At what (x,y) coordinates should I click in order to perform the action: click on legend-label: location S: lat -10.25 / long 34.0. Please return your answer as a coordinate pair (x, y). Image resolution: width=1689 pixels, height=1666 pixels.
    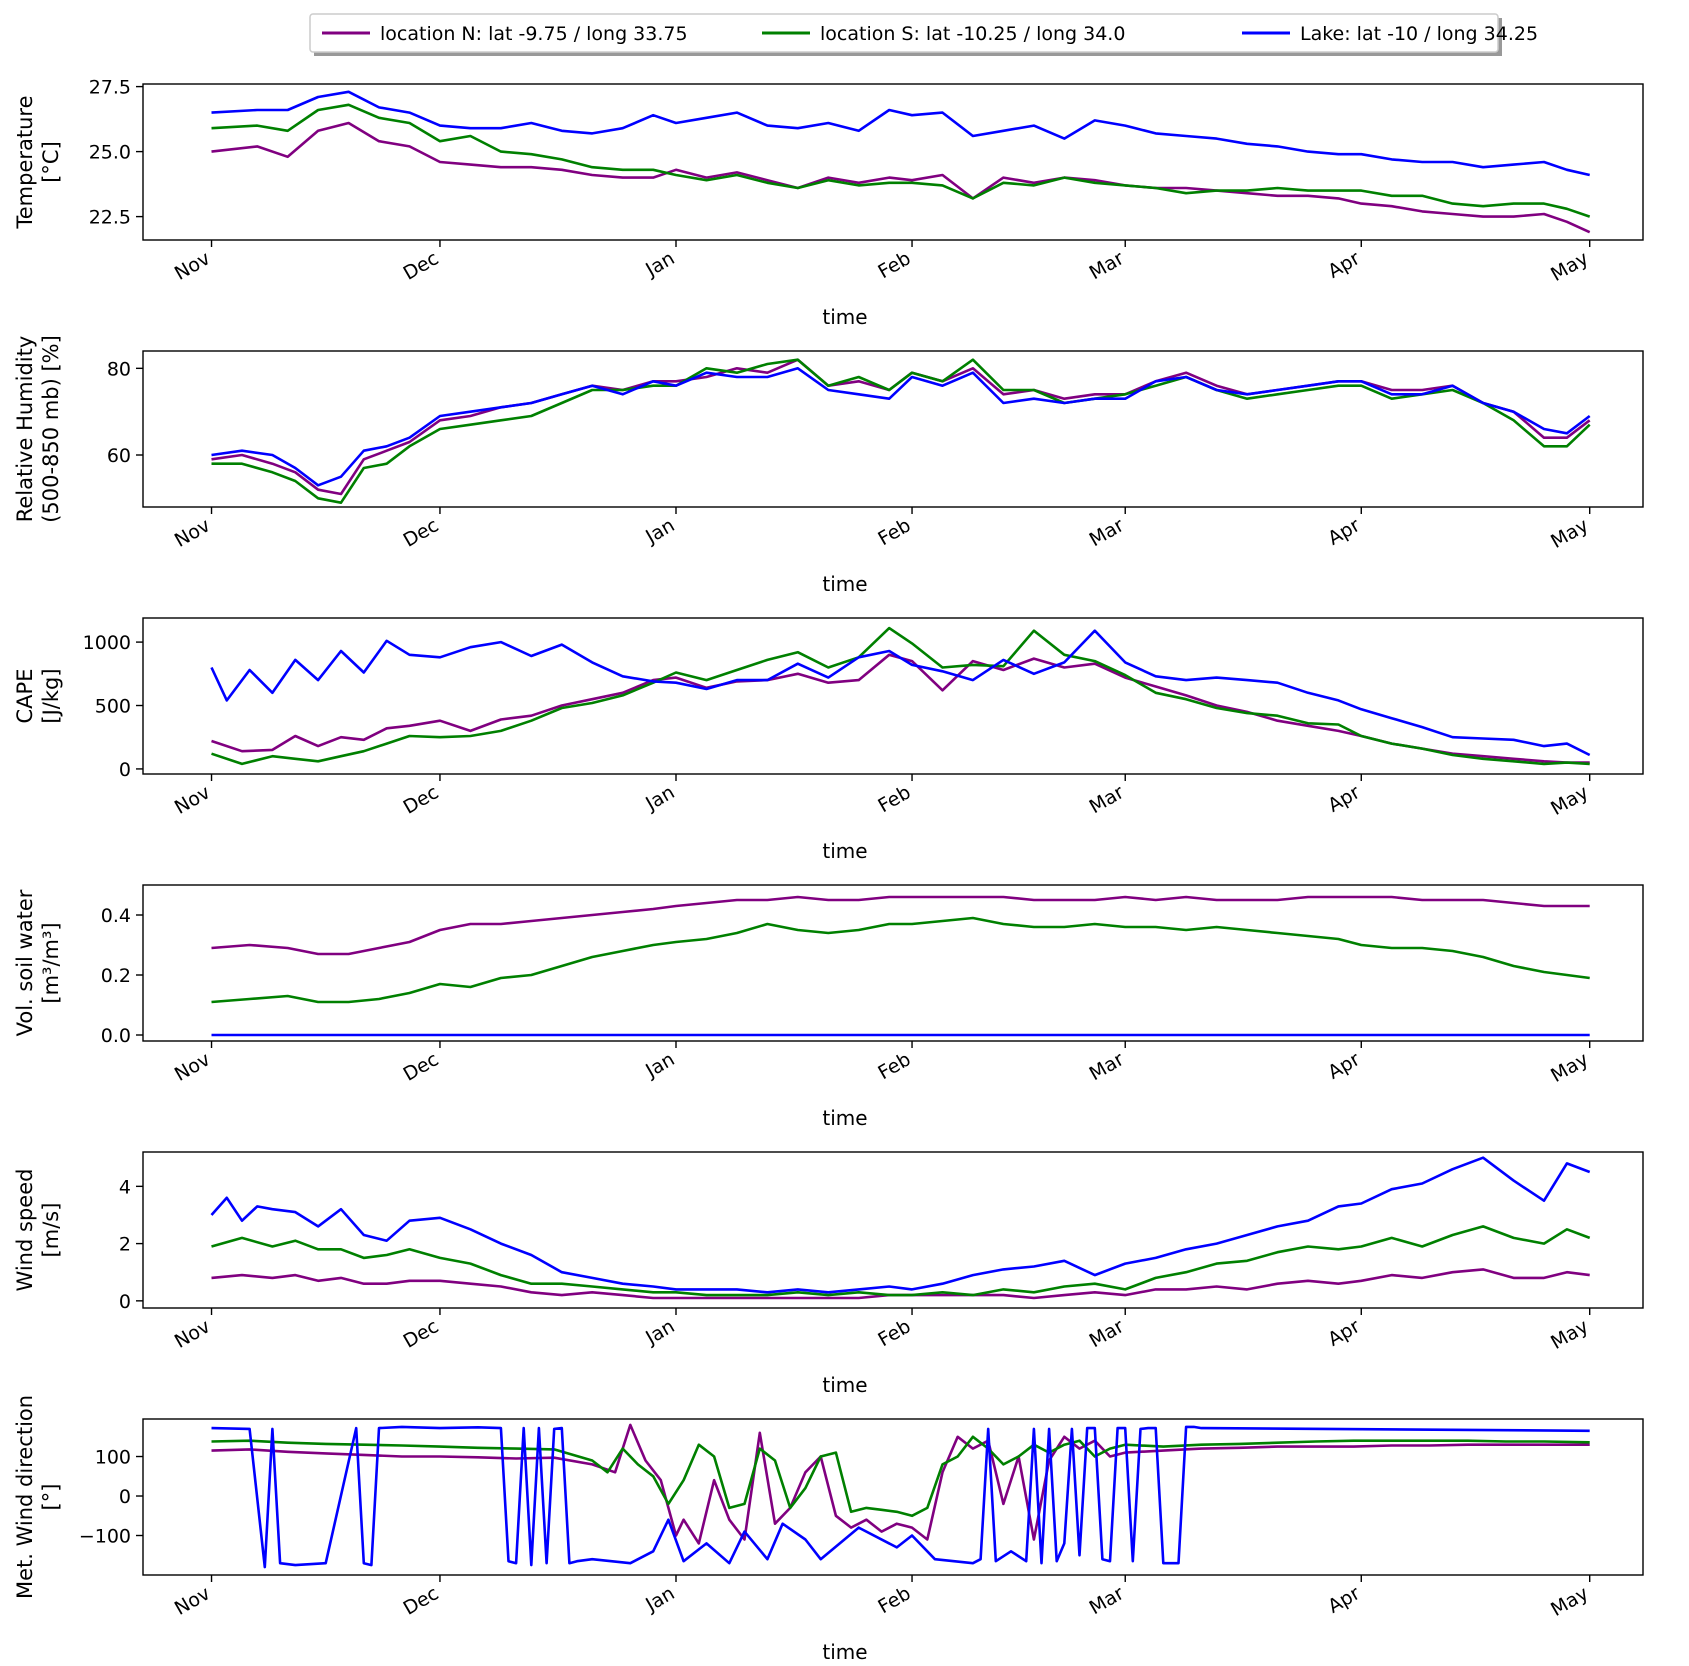
    Looking at the image, I should click on (972, 34).